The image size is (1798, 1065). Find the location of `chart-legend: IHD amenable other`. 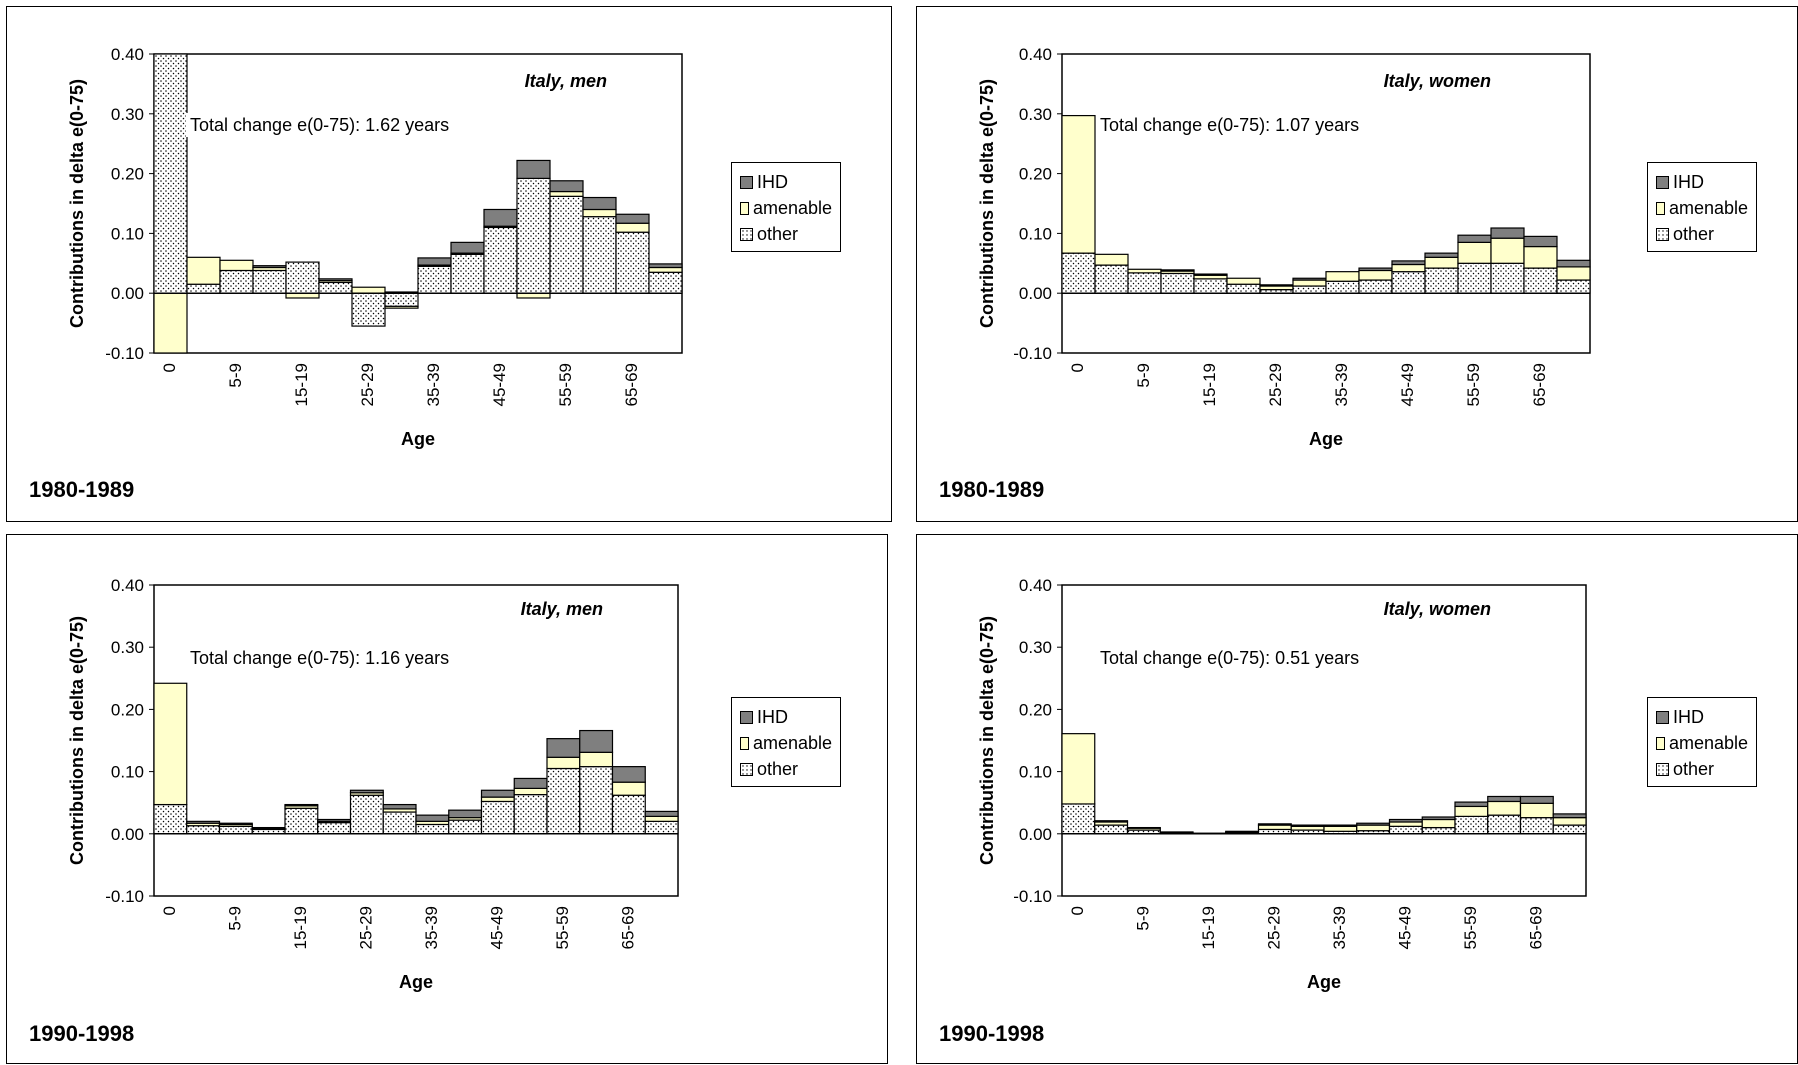

chart-legend: IHD amenable other is located at coordinates (1702, 207).